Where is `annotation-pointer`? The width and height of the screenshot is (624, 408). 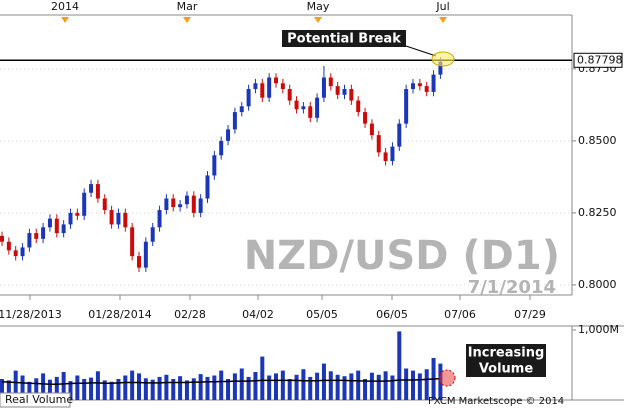 annotation-pointer is located at coordinates (421, 51).